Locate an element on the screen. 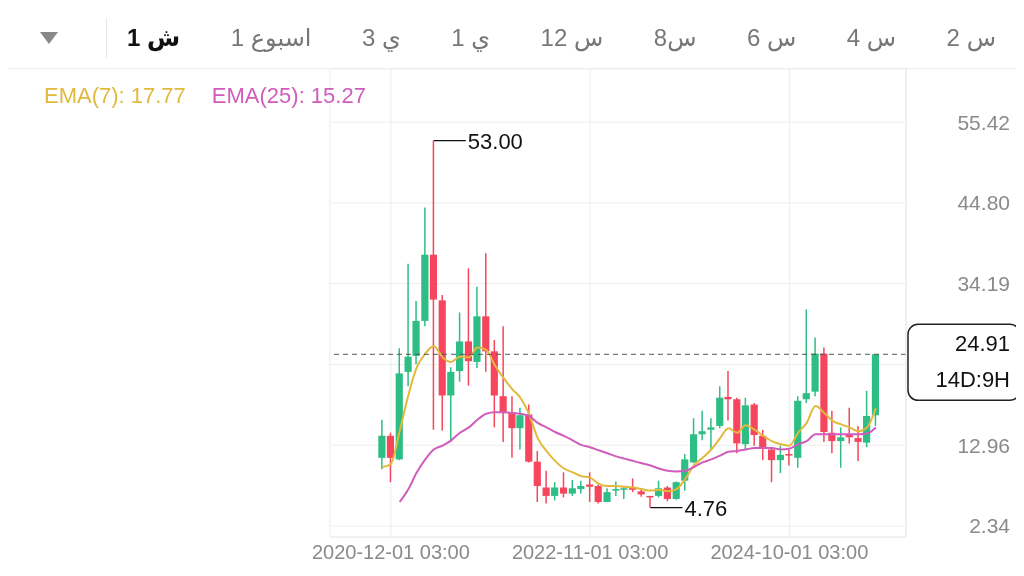  text: EMA(25): 15.27 is located at coordinates (288, 96).